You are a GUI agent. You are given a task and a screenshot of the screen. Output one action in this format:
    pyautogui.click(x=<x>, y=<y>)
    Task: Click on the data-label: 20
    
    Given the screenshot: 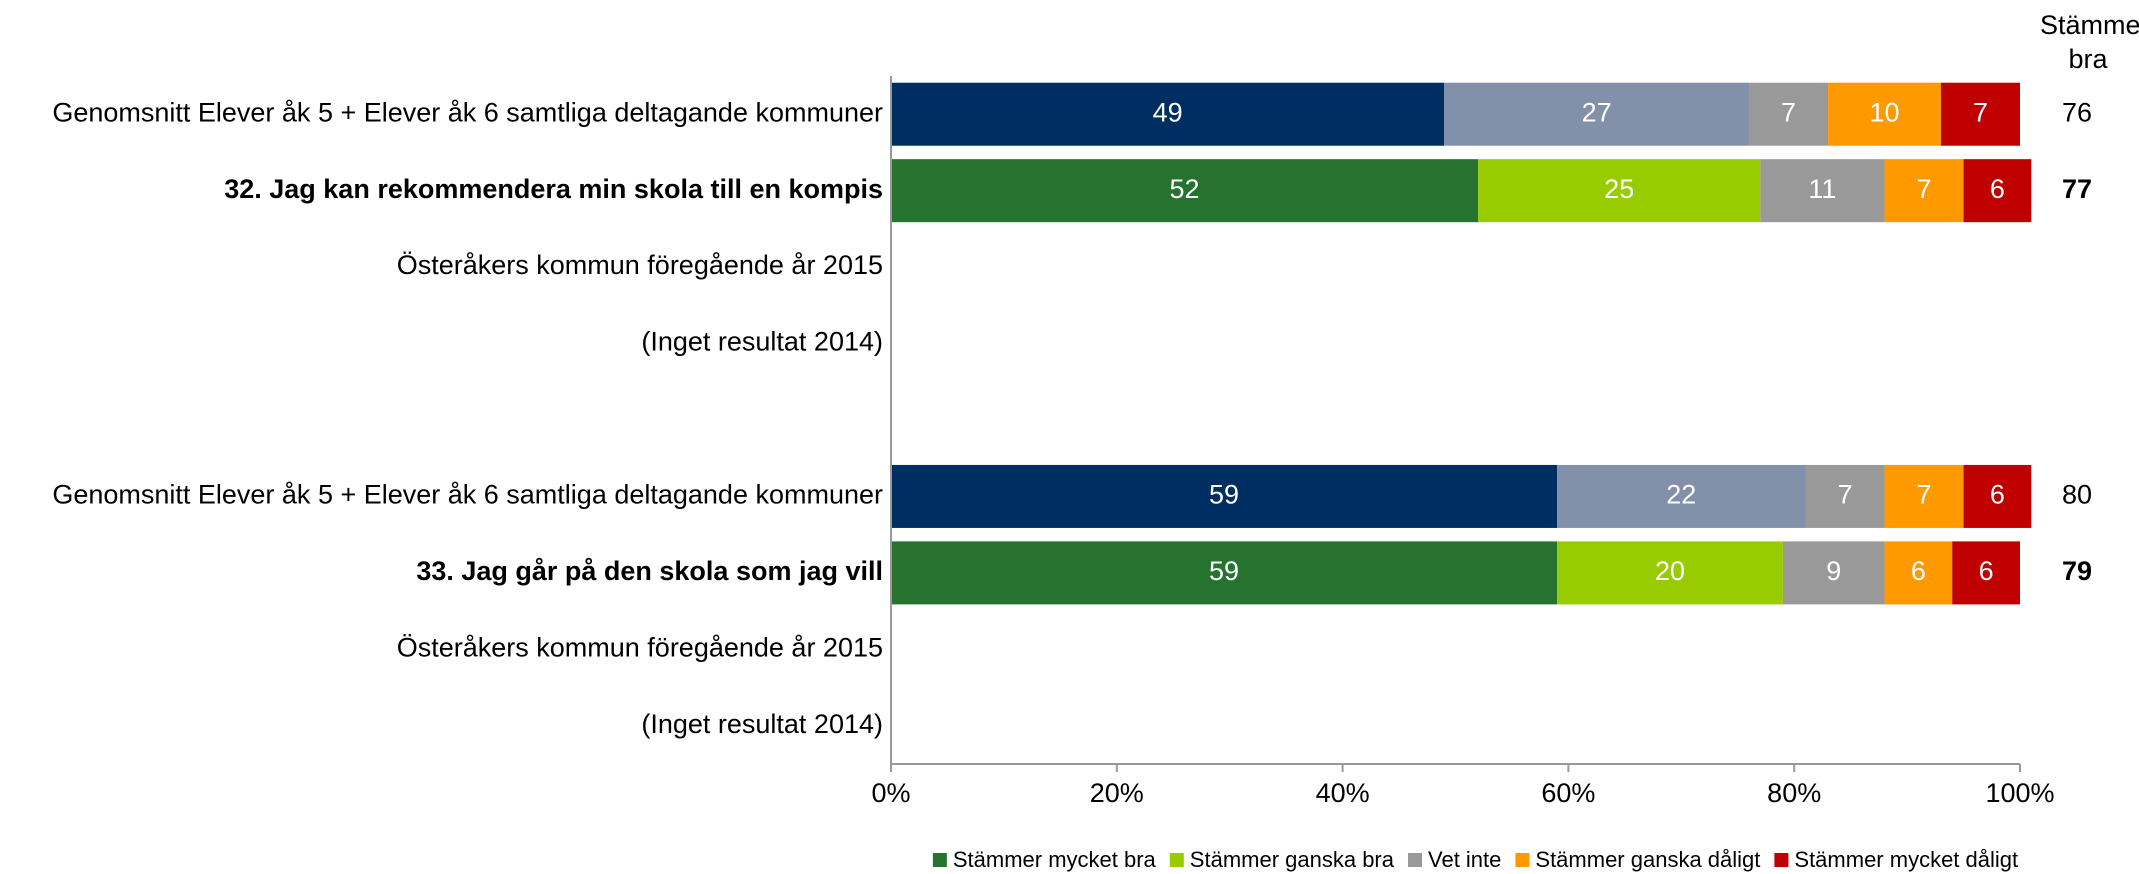 What is the action you would take?
    pyautogui.click(x=1670, y=571)
    